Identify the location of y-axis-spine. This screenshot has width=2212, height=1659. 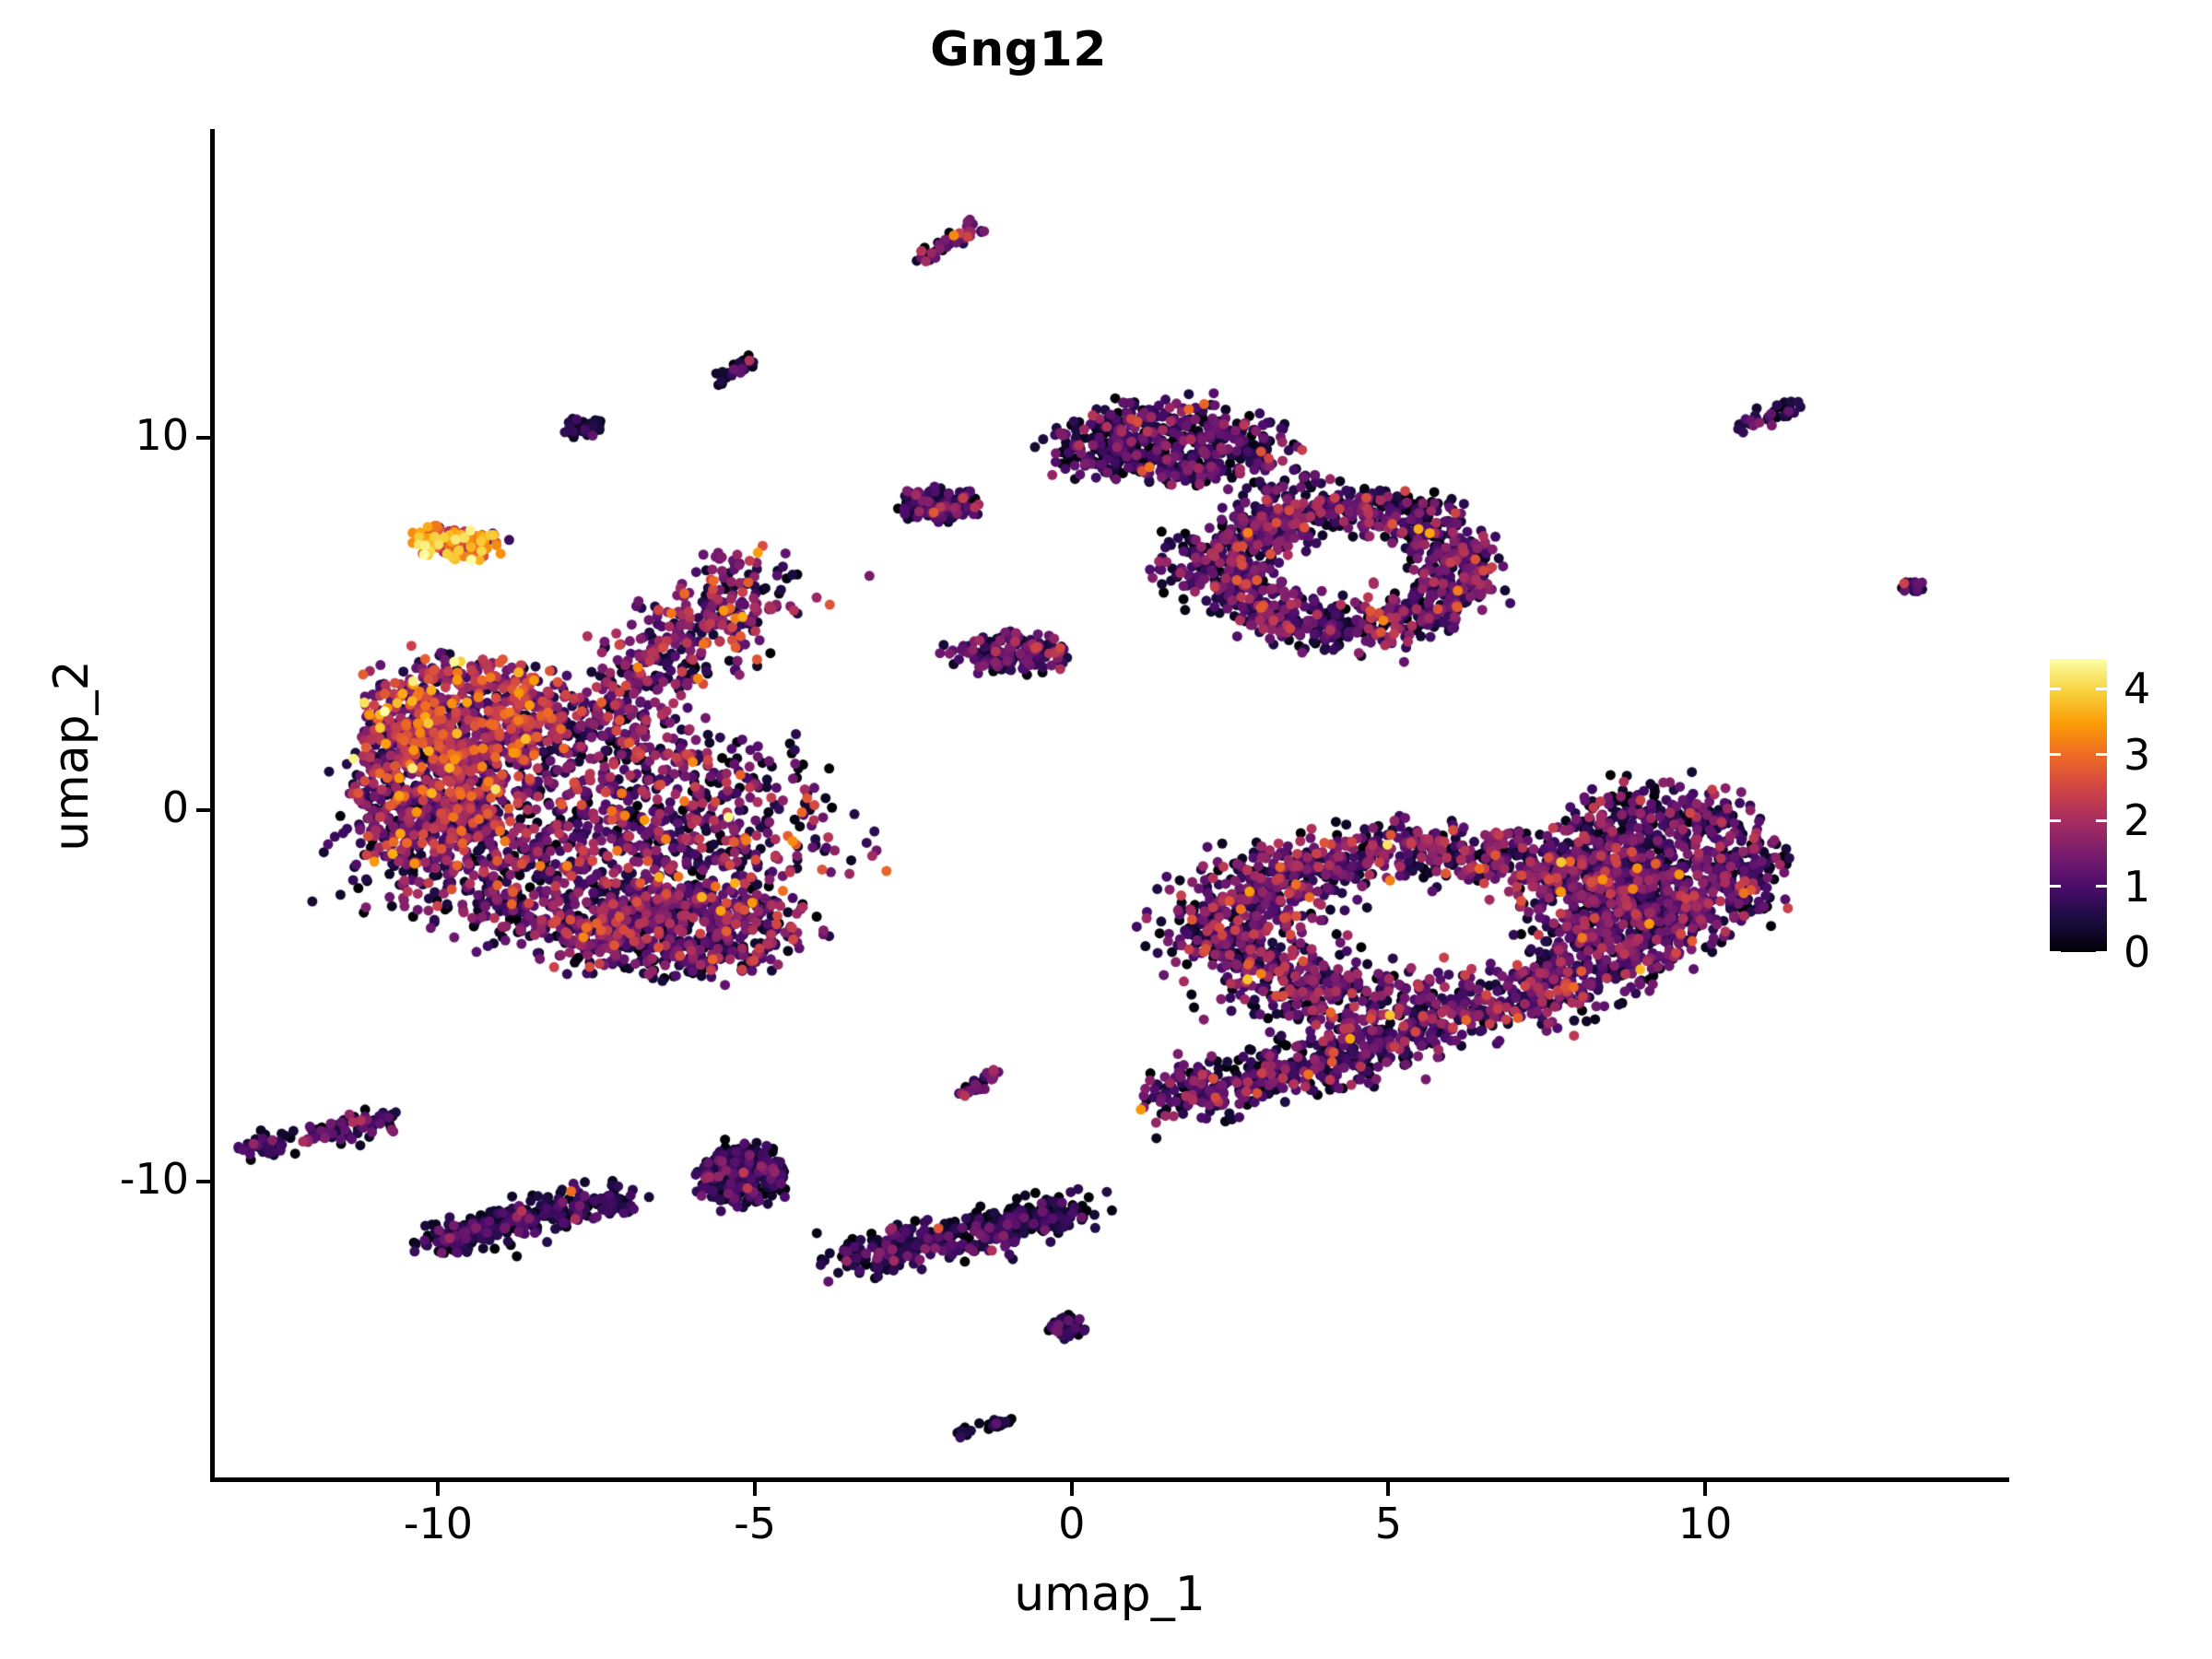
(212, 805).